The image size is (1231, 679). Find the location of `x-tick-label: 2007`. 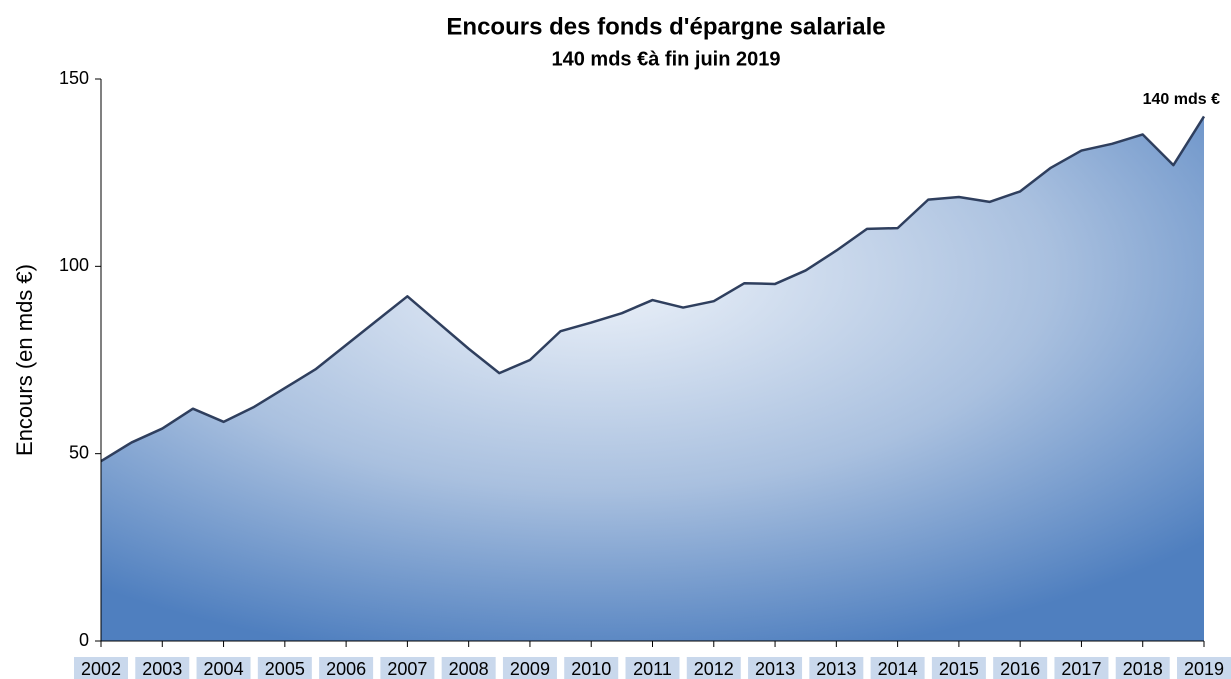

x-tick-label: 2007 is located at coordinates (407, 669).